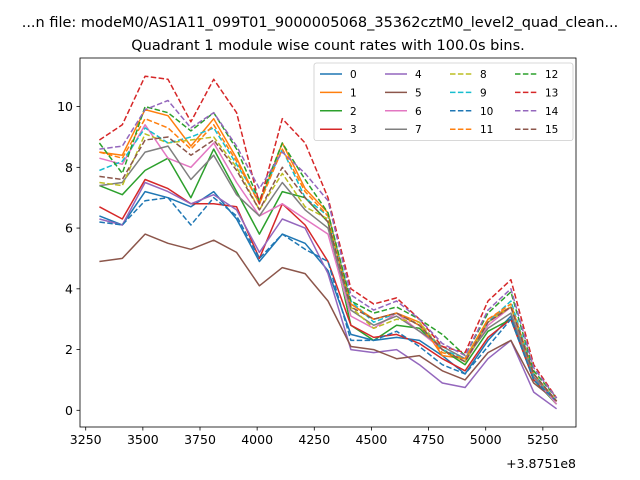  Describe the element at coordinates (69, 228) in the screenshot. I see `y-tick-label: 6` at that location.